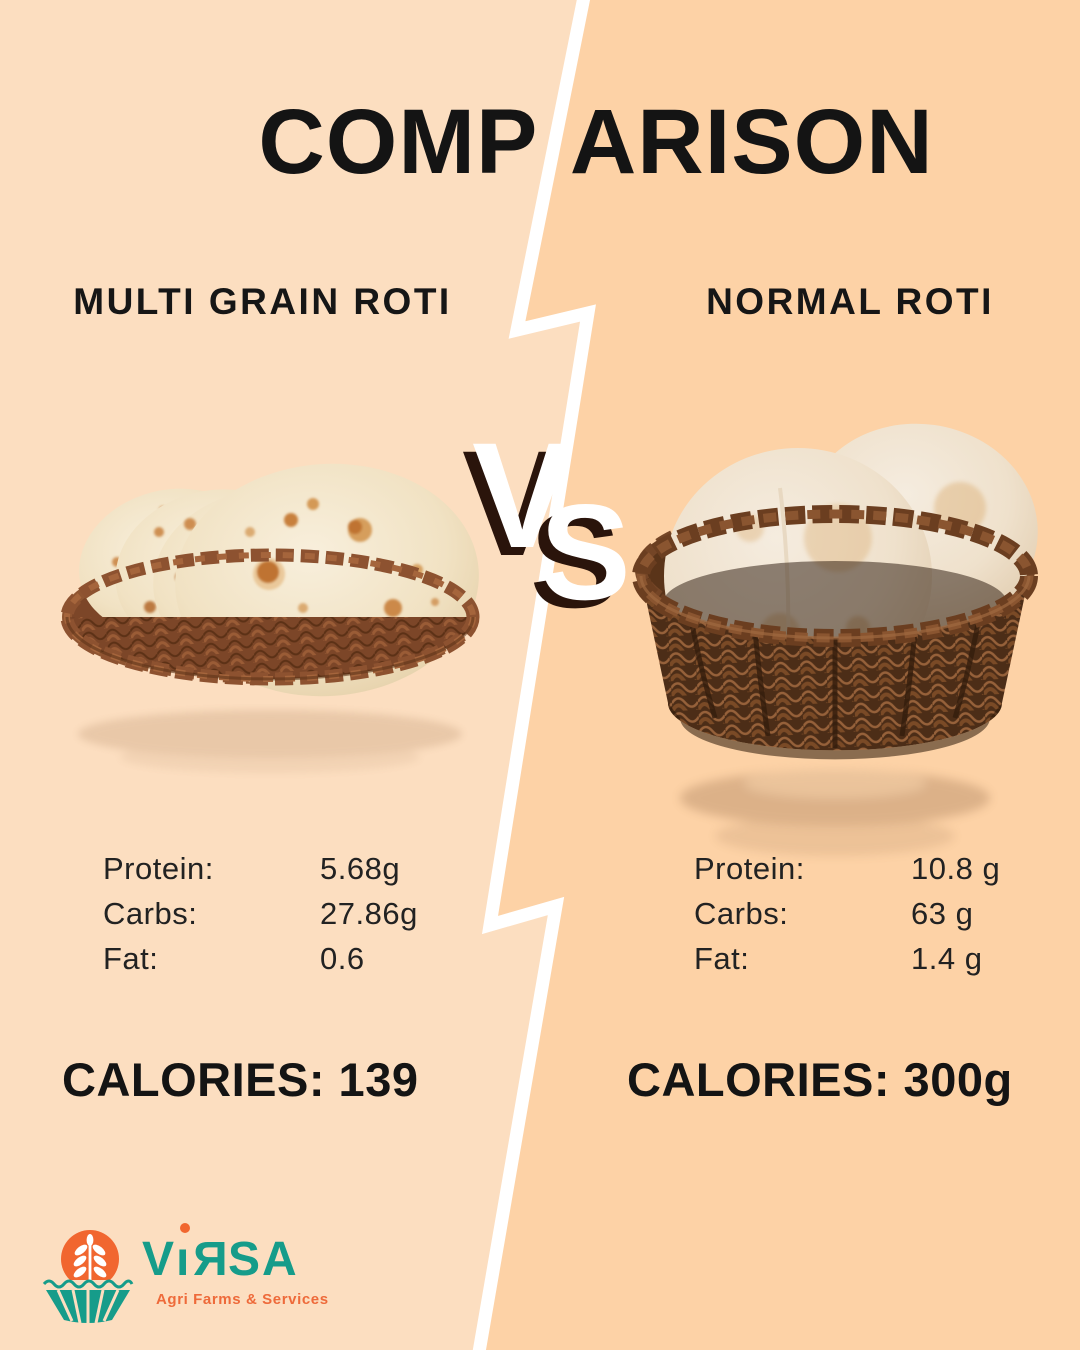 This screenshot has width=1080, height=1350. I want to click on normal-roti-photo, so click(840, 640).